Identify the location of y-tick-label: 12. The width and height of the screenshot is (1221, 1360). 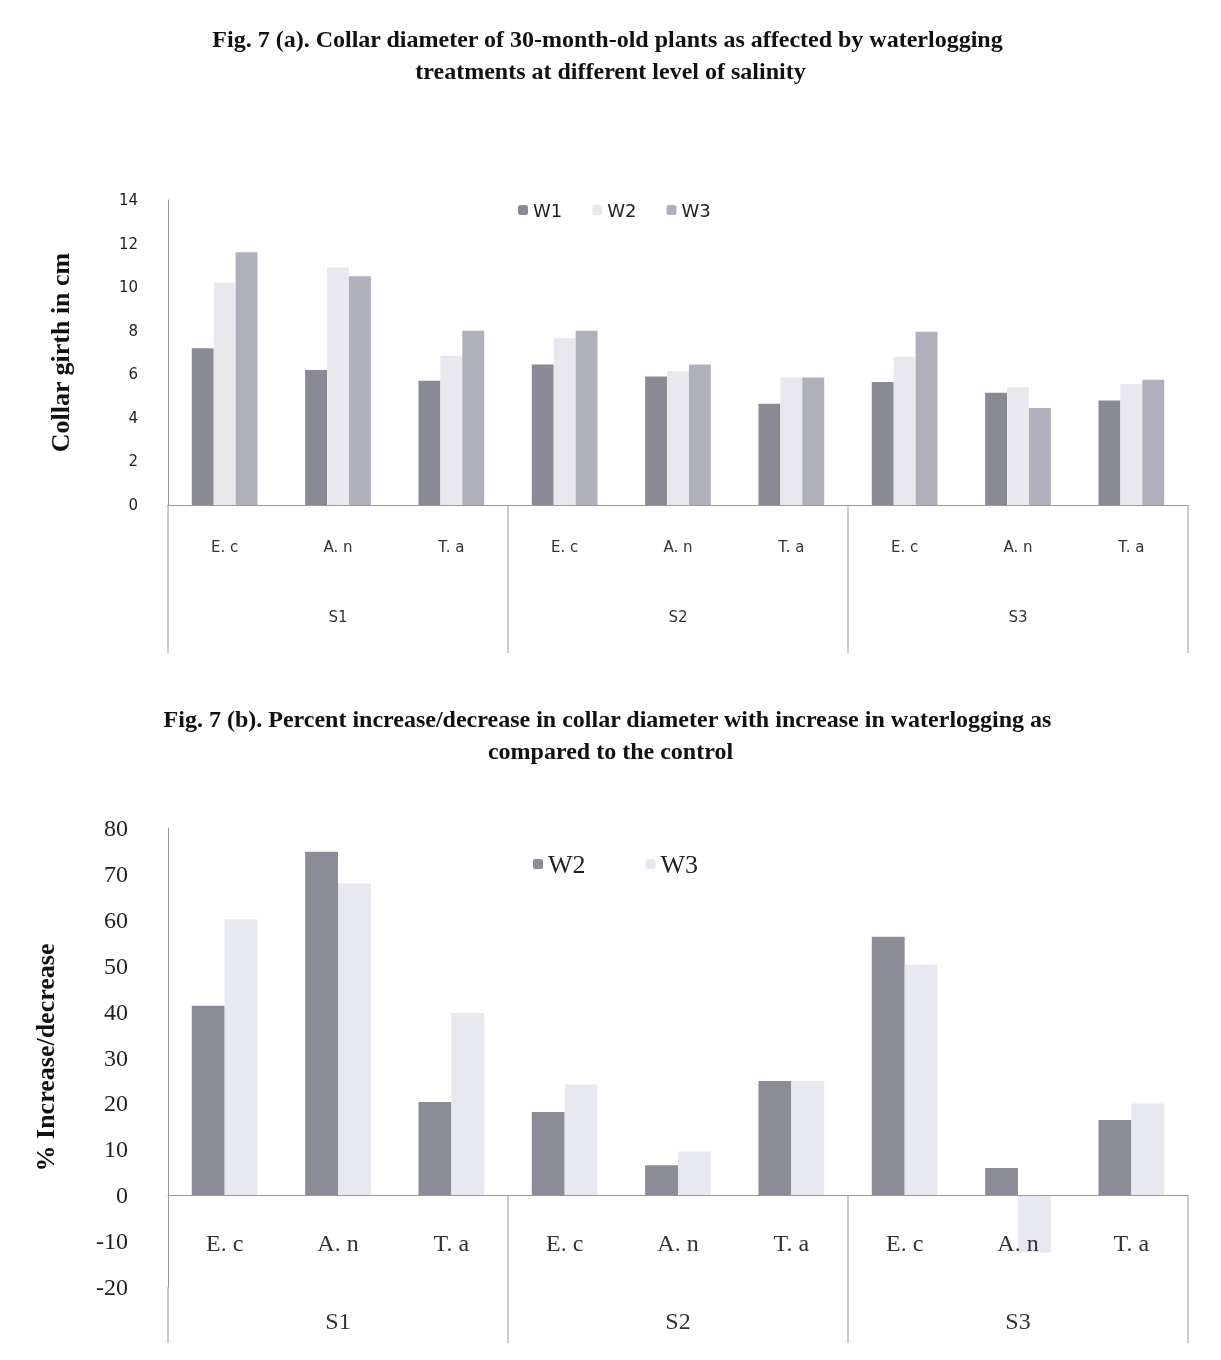
(128, 243).